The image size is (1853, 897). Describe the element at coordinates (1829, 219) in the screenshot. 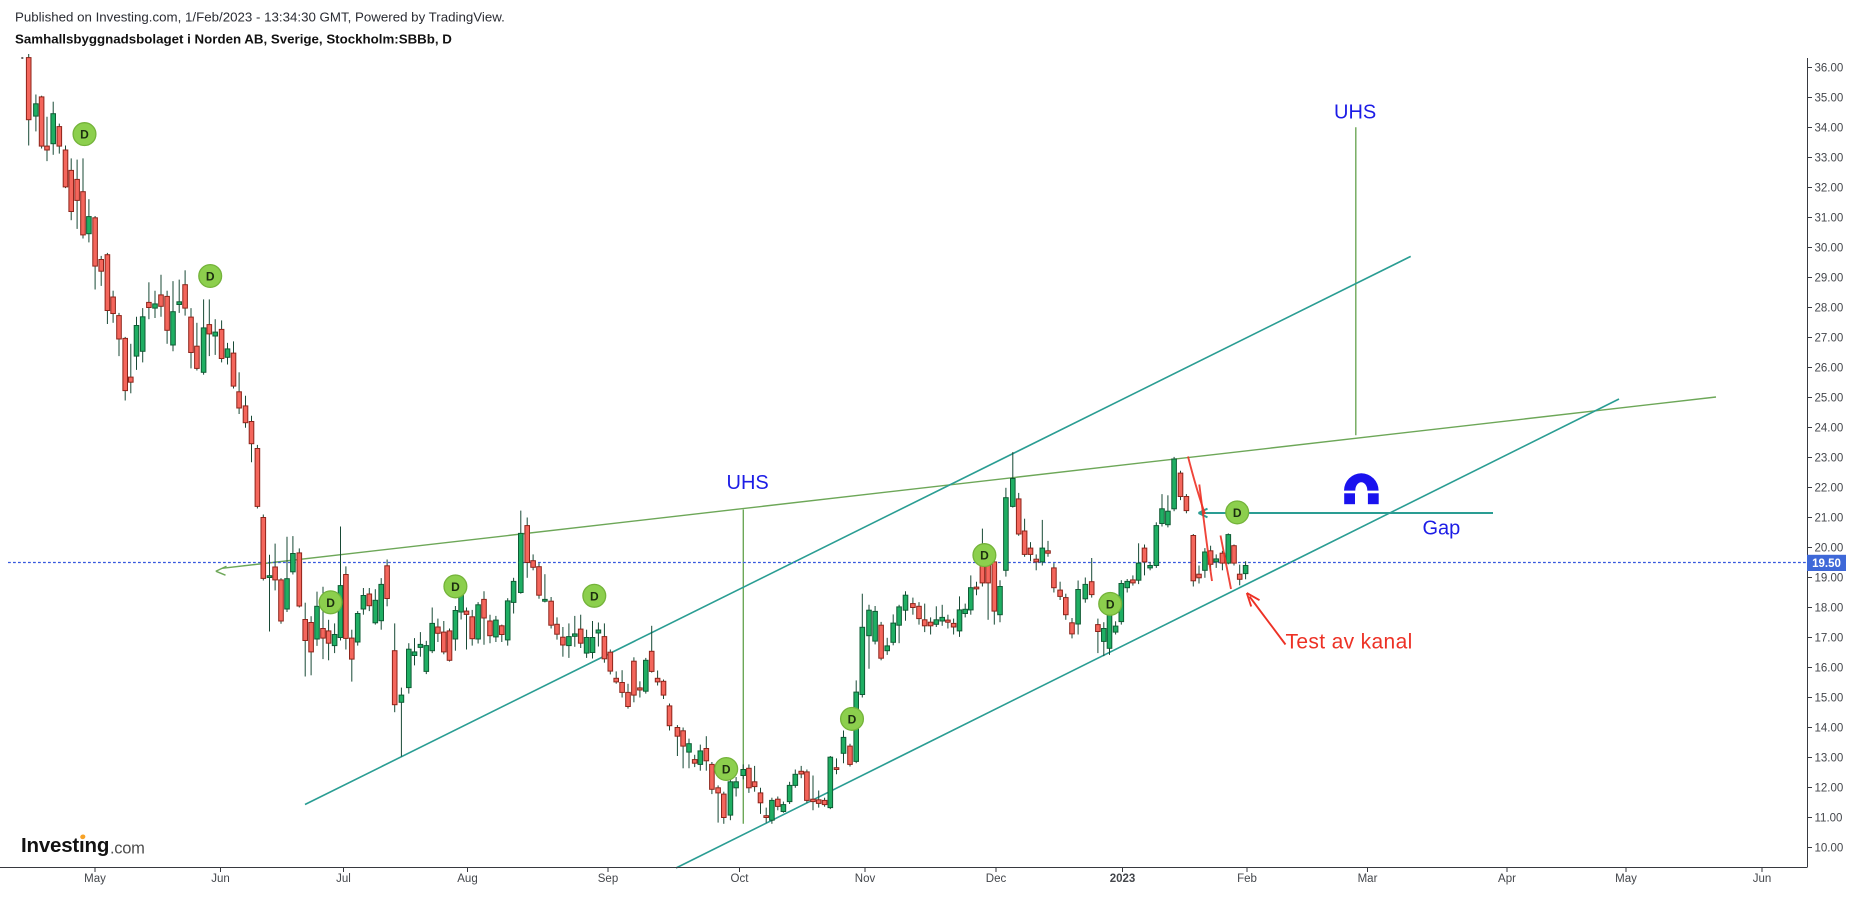

I see `svg-text: 31.00` at that location.